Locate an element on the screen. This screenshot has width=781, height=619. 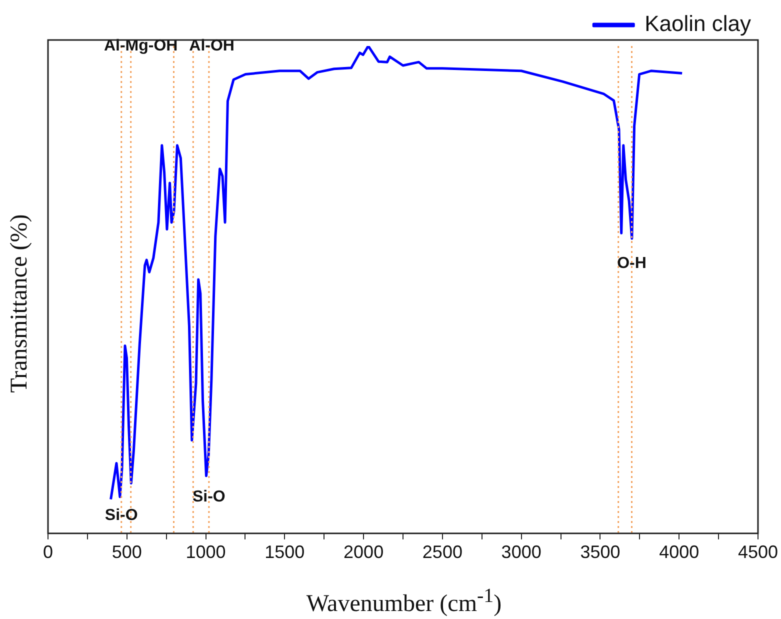
annotation: O-H is located at coordinates (631, 263).